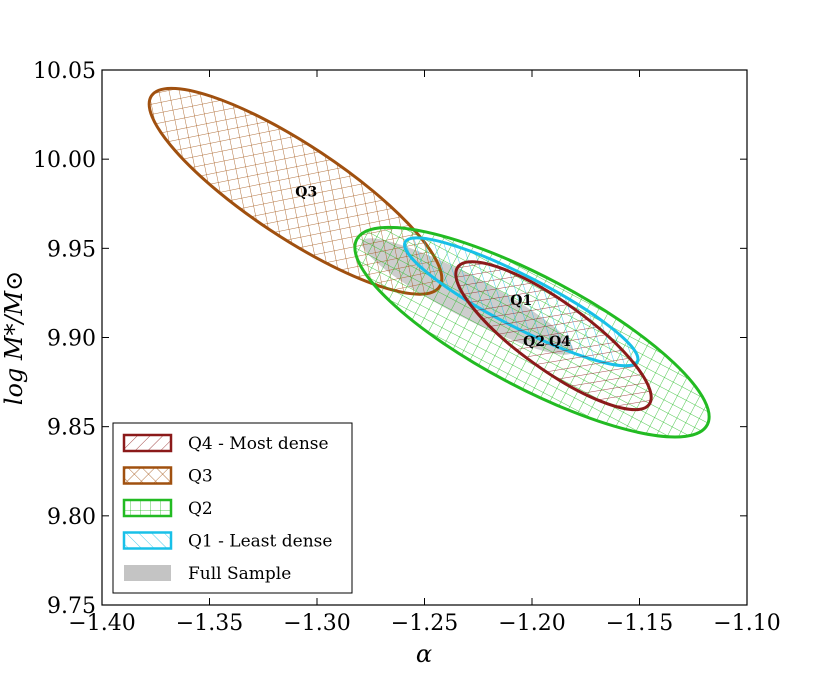  Describe the element at coordinates (71, 428) in the screenshot. I see `y-tick-label: 9.85` at that location.